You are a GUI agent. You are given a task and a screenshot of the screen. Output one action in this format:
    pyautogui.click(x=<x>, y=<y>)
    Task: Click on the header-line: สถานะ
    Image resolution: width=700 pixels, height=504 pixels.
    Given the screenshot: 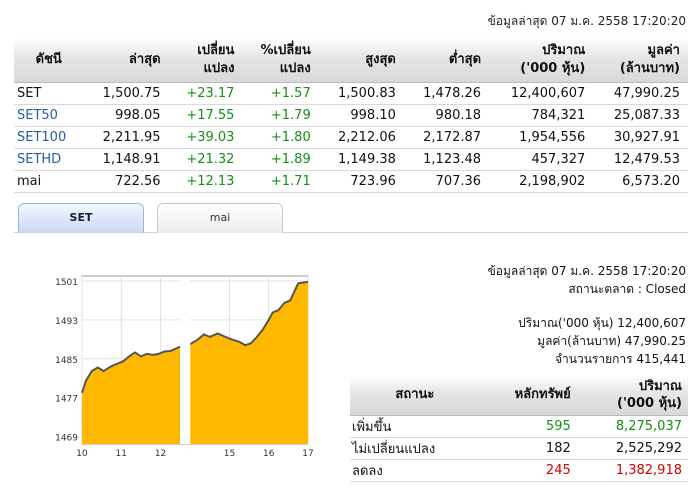 What is the action you would take?
    pyautogui.click(x=415, y=395)
    